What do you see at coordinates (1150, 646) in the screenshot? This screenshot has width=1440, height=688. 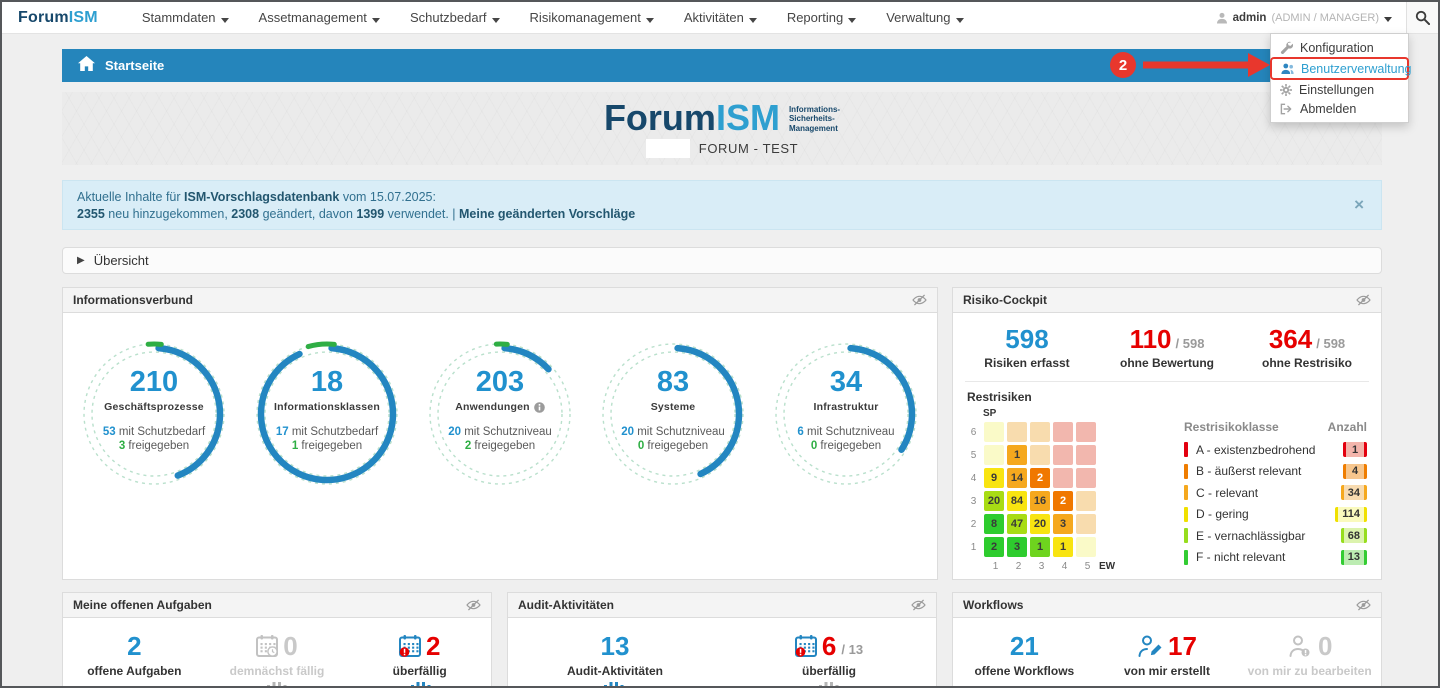 I see `person-edit-icon` at bounding box center [1150, 646].